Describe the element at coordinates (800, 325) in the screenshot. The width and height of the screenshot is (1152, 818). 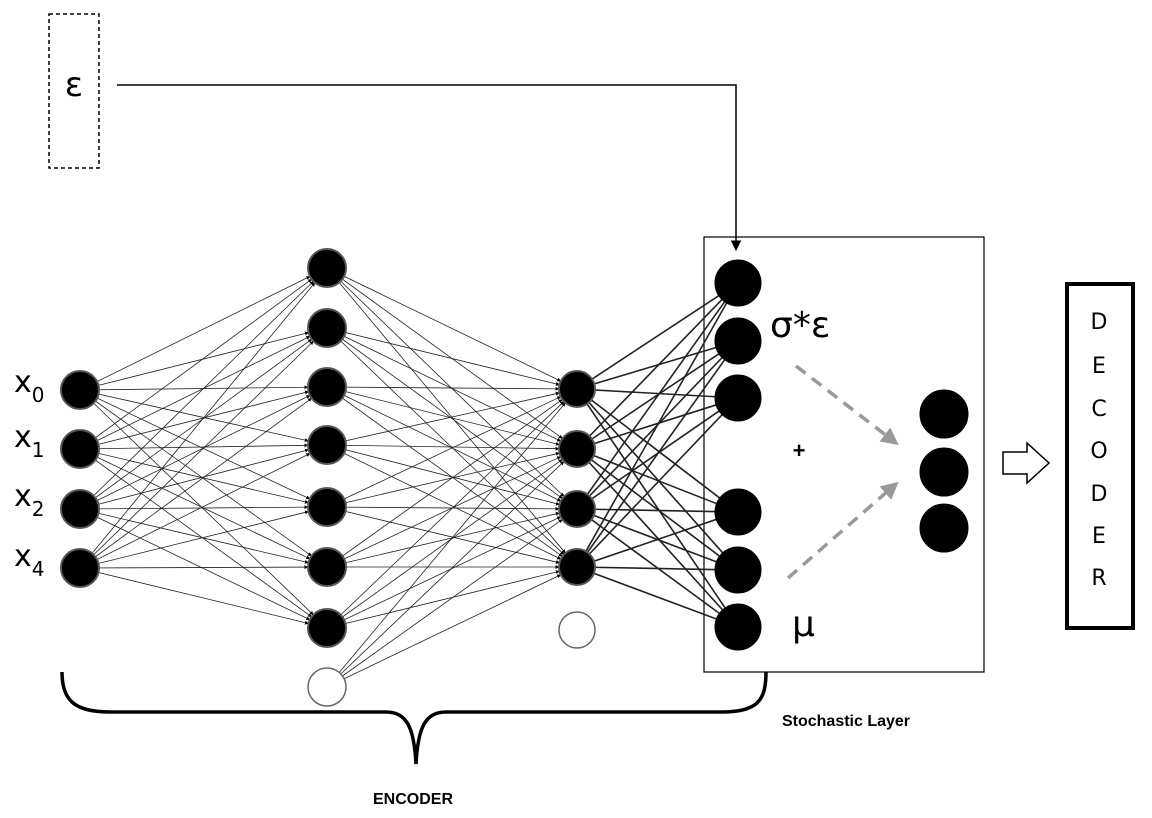
I see `sigma-epsilon-label: σ*ε` at that location.